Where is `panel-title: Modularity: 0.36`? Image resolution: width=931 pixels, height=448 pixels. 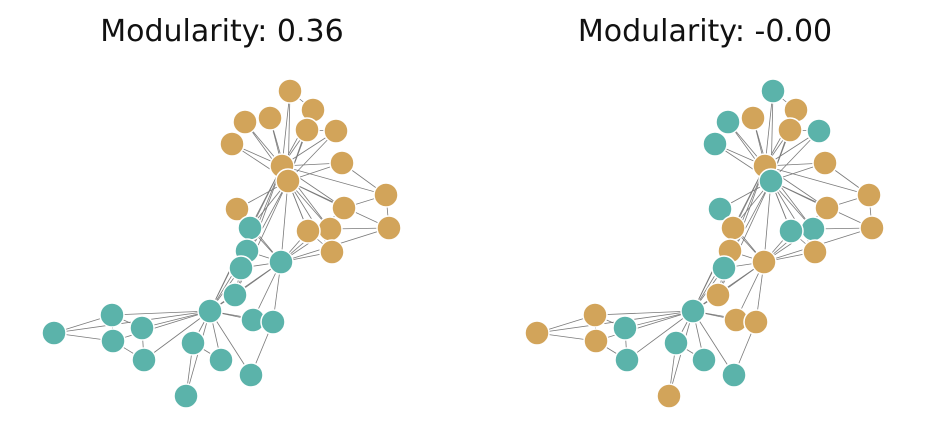 panel-title: Modularity: 0.36 is located at coordinates (222, 31).